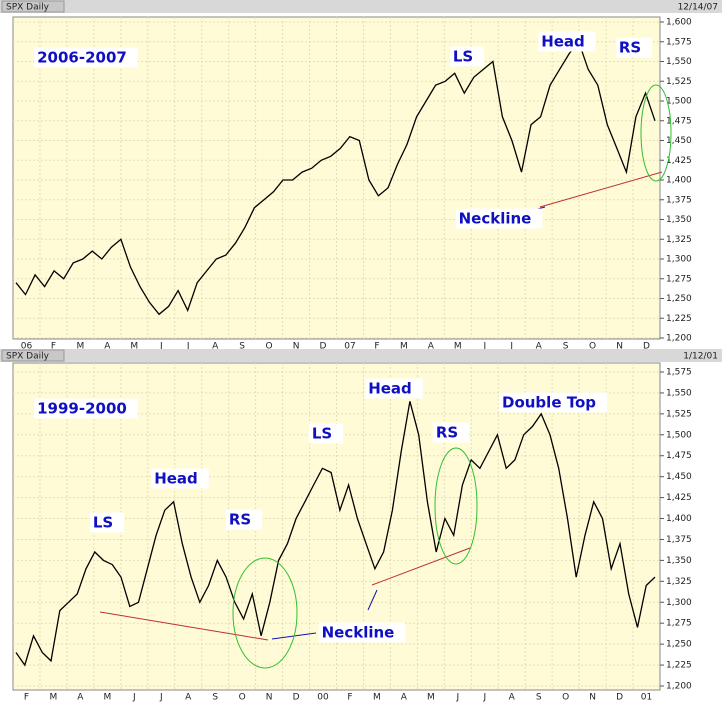  Describe the element at coordinates (679, 393) in the screenshot. I see `y-tick-label: 1,550` at that location.